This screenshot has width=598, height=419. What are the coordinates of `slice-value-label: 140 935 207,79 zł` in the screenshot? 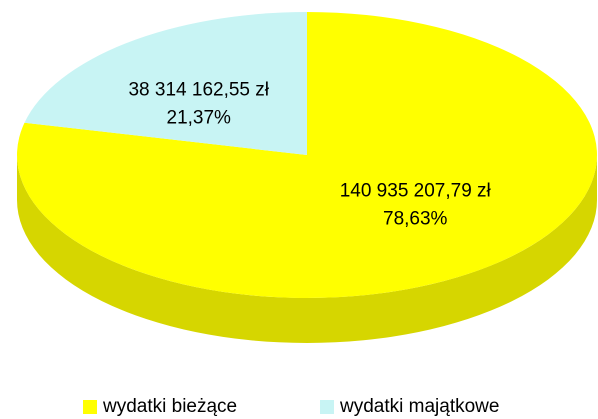 It's located at (416, 190).